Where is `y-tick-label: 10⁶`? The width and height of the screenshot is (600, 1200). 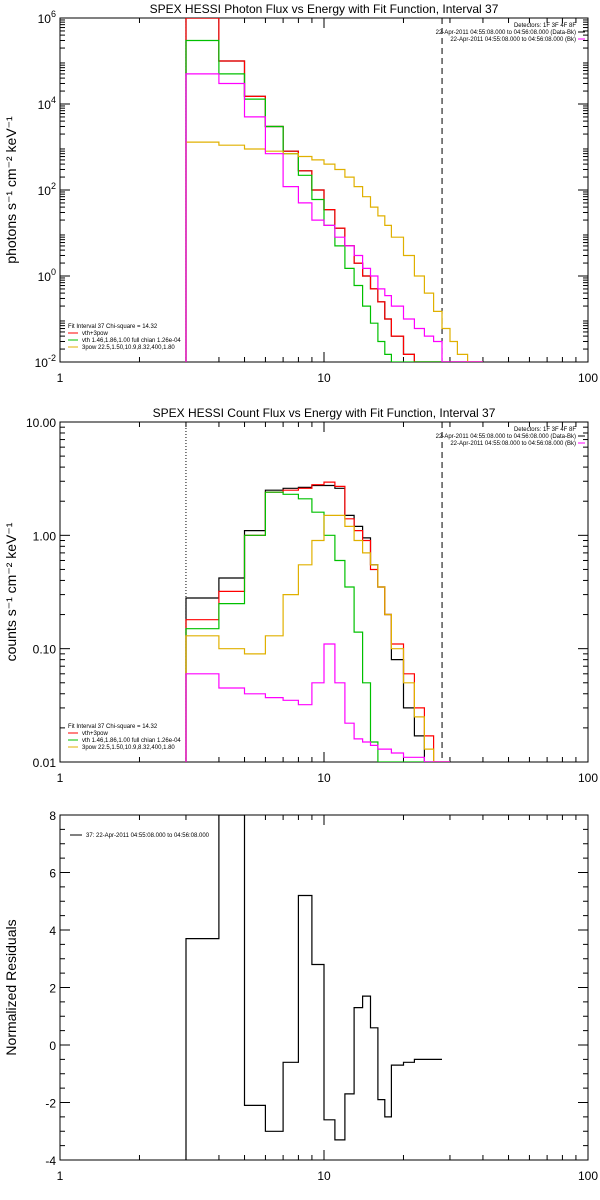
y-tick-label: 10⁶ is located at coordinates (47, 17).